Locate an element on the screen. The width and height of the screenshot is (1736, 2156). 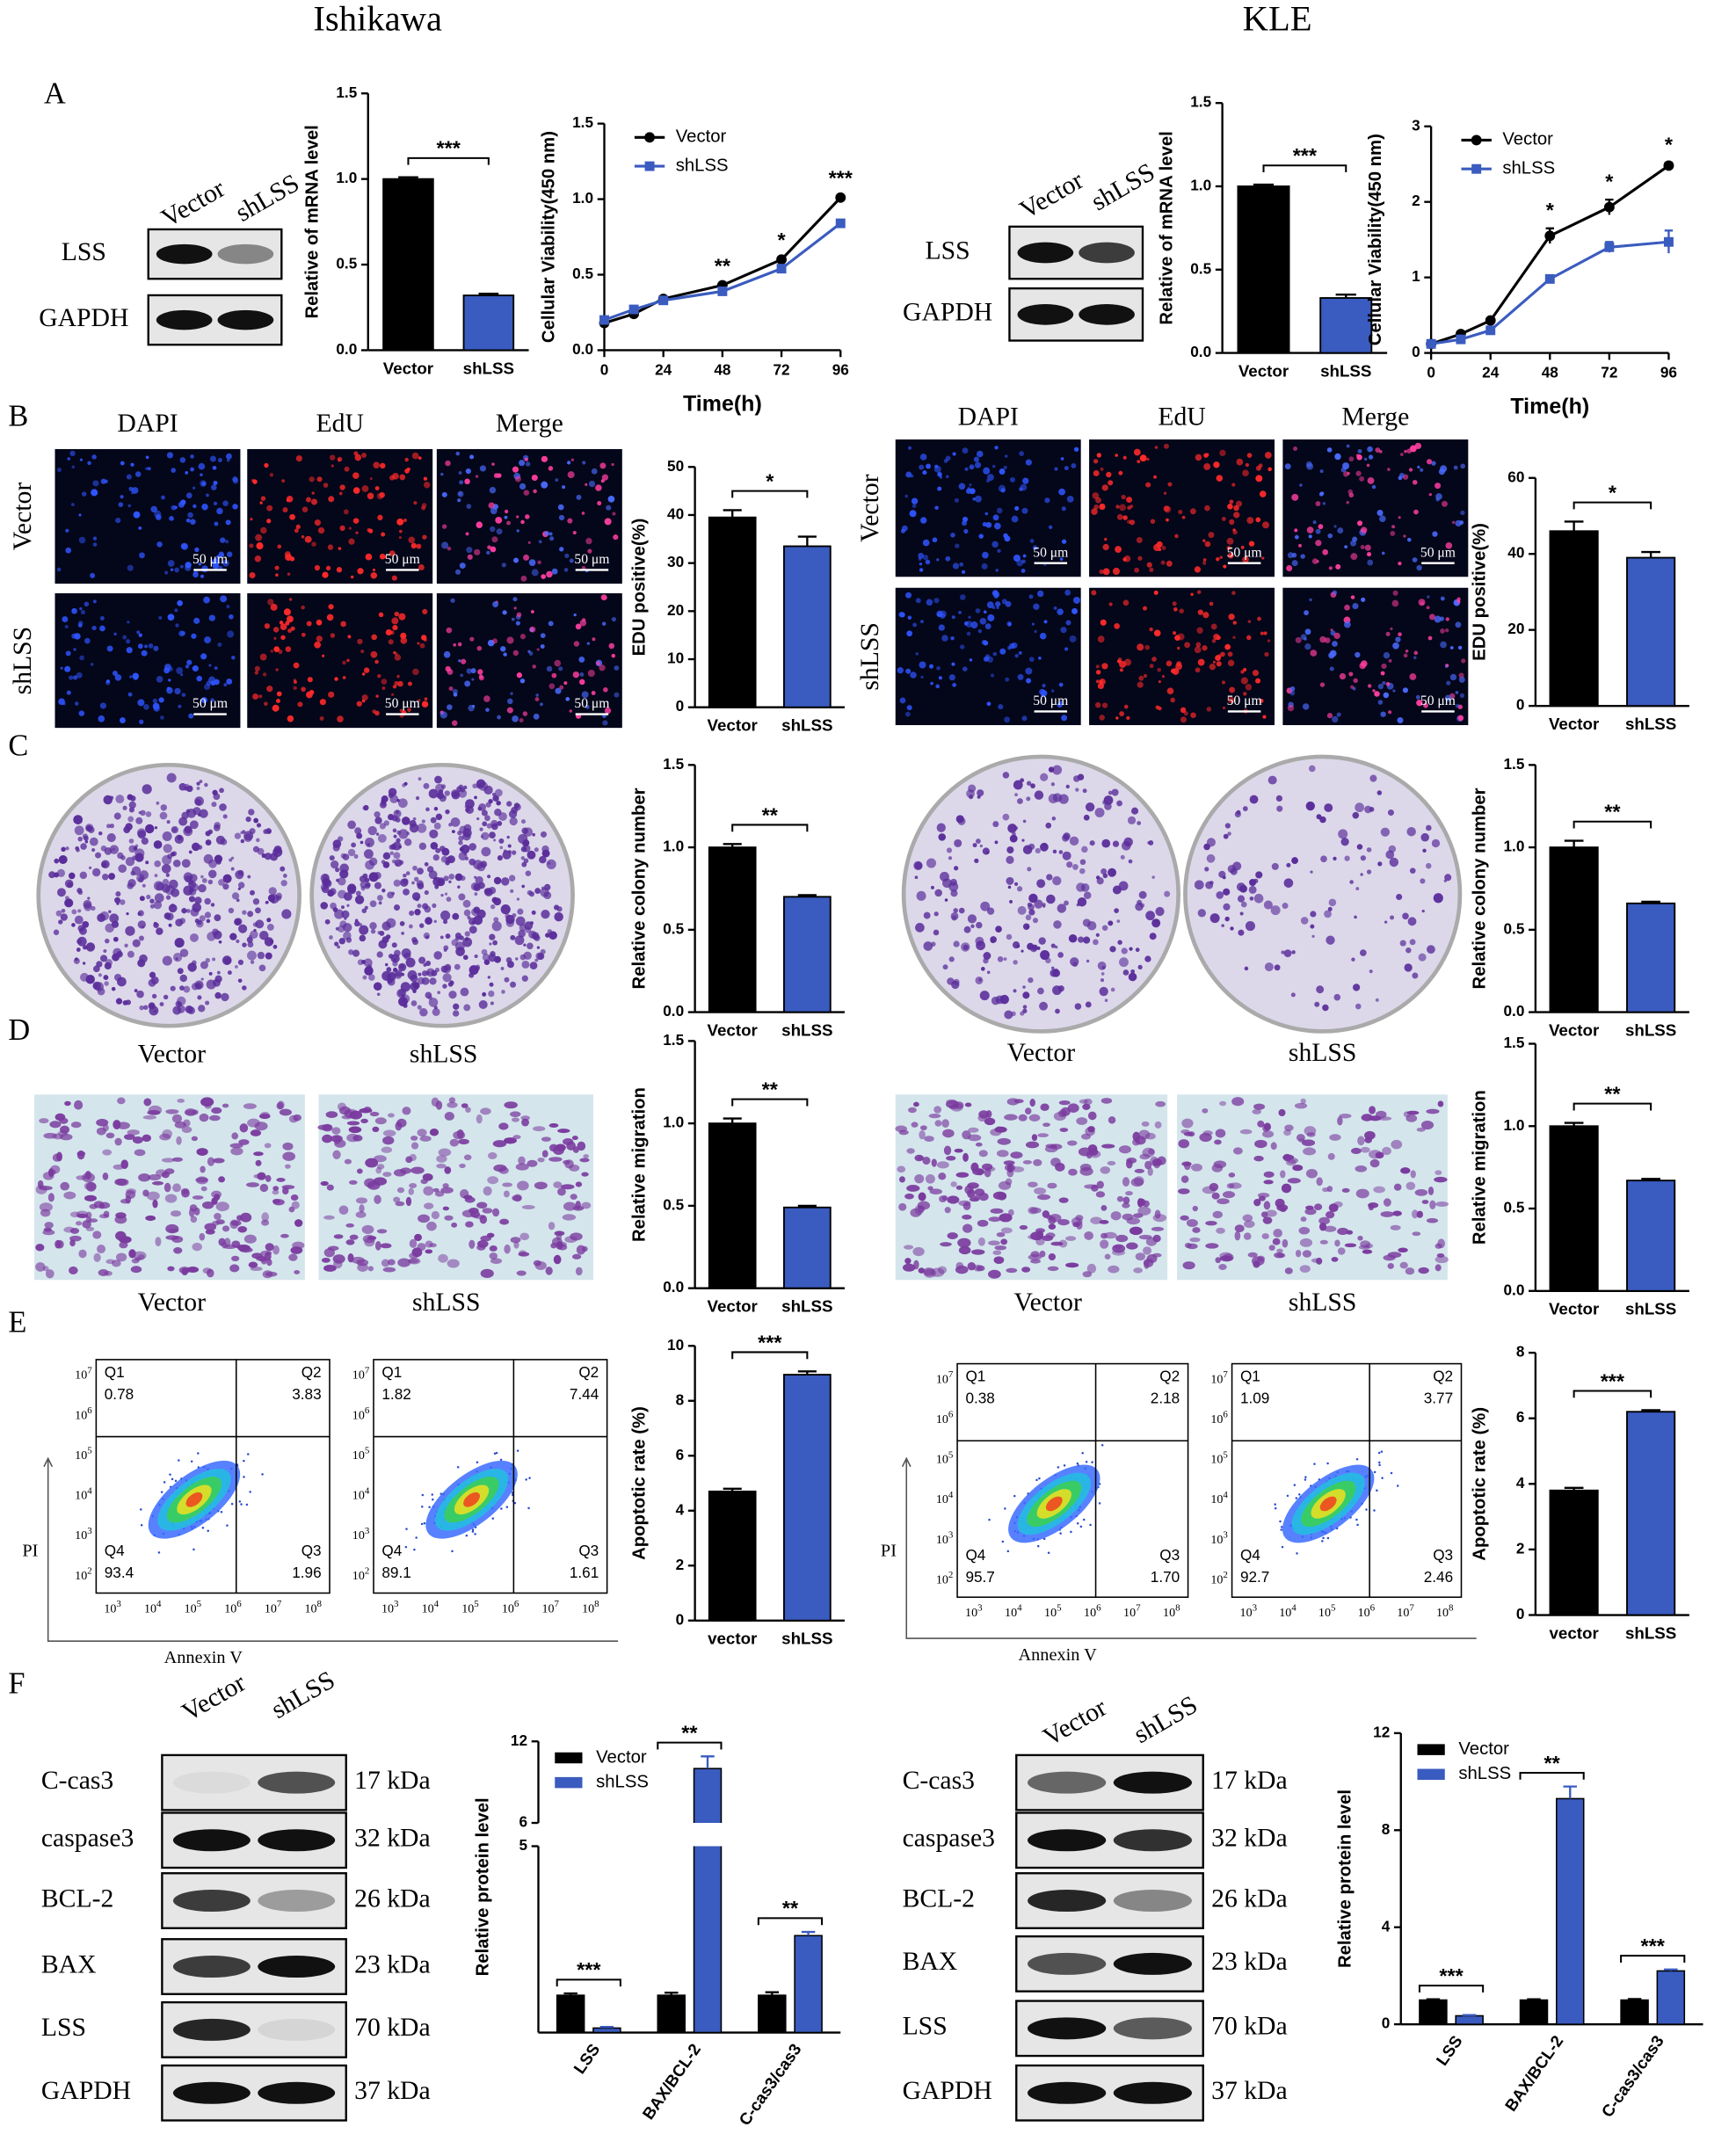
quadrant-value: 1.82 is located at coordinates (396, 1394).